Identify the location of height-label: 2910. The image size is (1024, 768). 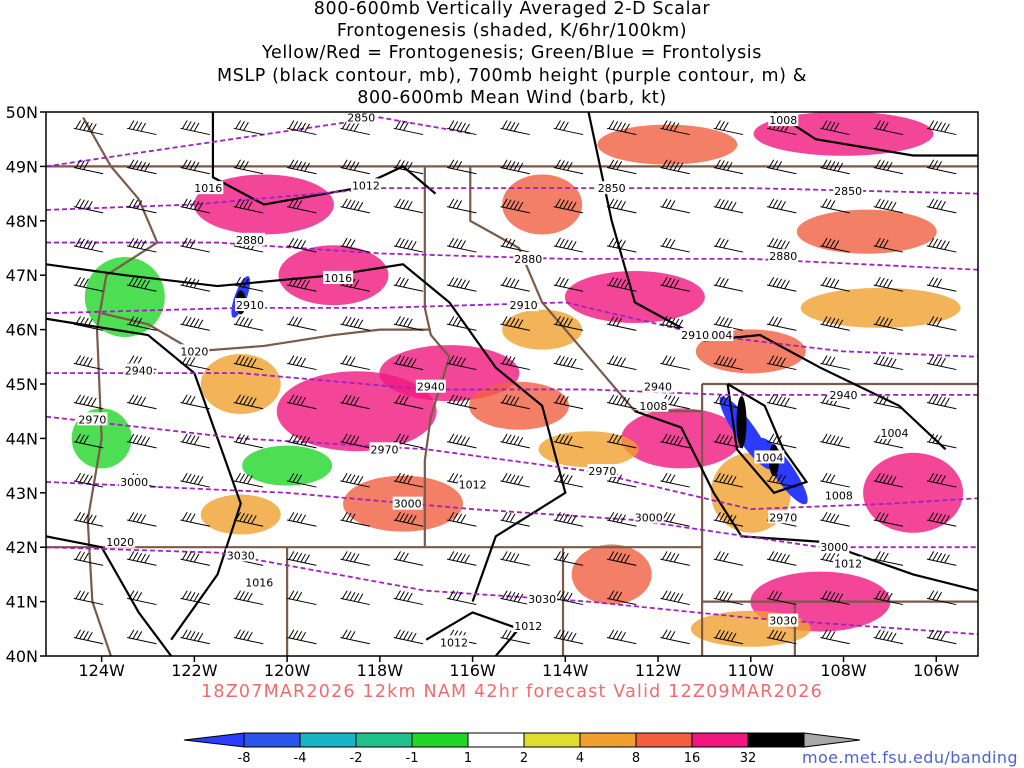
(524, 305).